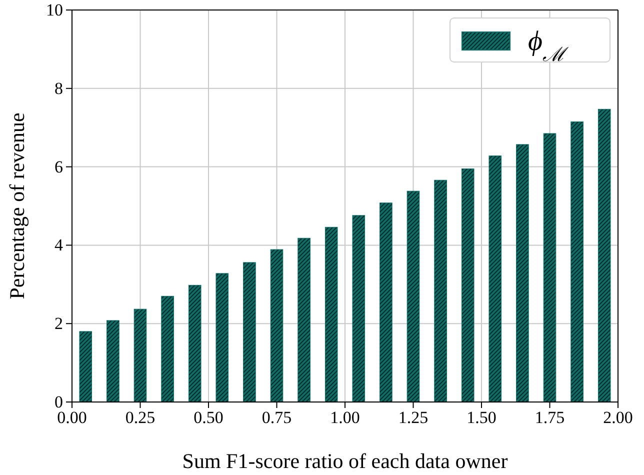  Describe the element at coordinates (17, 206) in the screenshot. I see `y-axis-title: Percentage of revenue` at that location.